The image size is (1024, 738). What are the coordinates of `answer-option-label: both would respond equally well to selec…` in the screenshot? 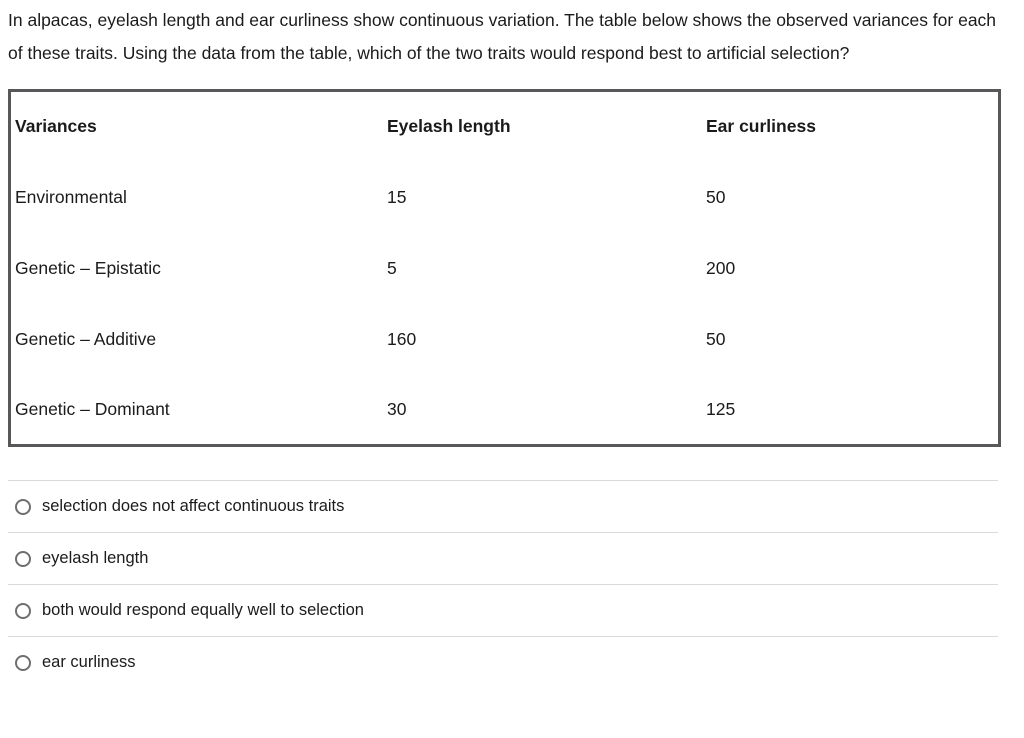 It's located at (203, 609).